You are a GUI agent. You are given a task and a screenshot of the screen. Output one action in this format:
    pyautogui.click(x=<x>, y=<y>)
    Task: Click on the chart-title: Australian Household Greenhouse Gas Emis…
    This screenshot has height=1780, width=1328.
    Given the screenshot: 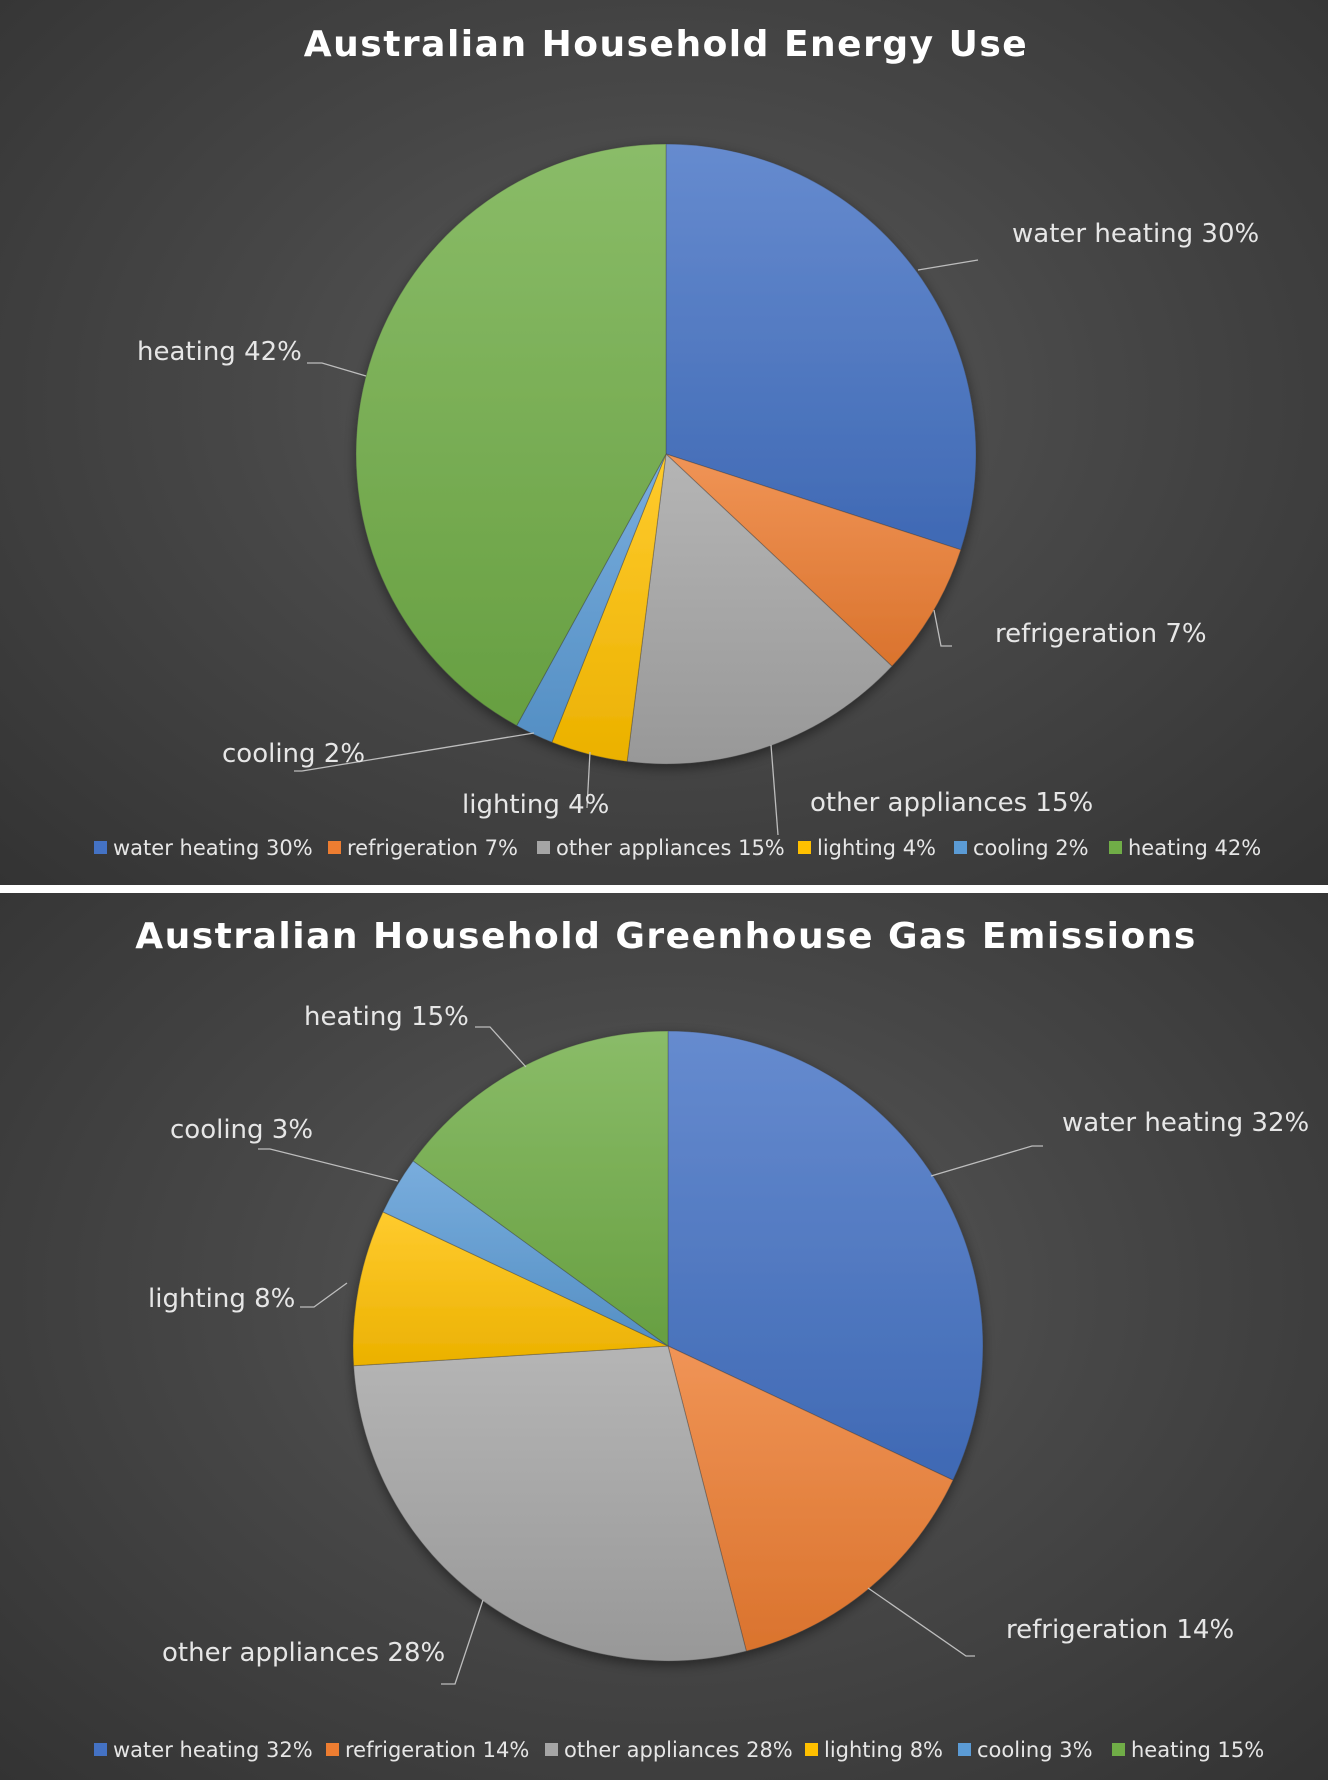 What is the action you would take?
    pyautogui.click(x=666, y=936)
    